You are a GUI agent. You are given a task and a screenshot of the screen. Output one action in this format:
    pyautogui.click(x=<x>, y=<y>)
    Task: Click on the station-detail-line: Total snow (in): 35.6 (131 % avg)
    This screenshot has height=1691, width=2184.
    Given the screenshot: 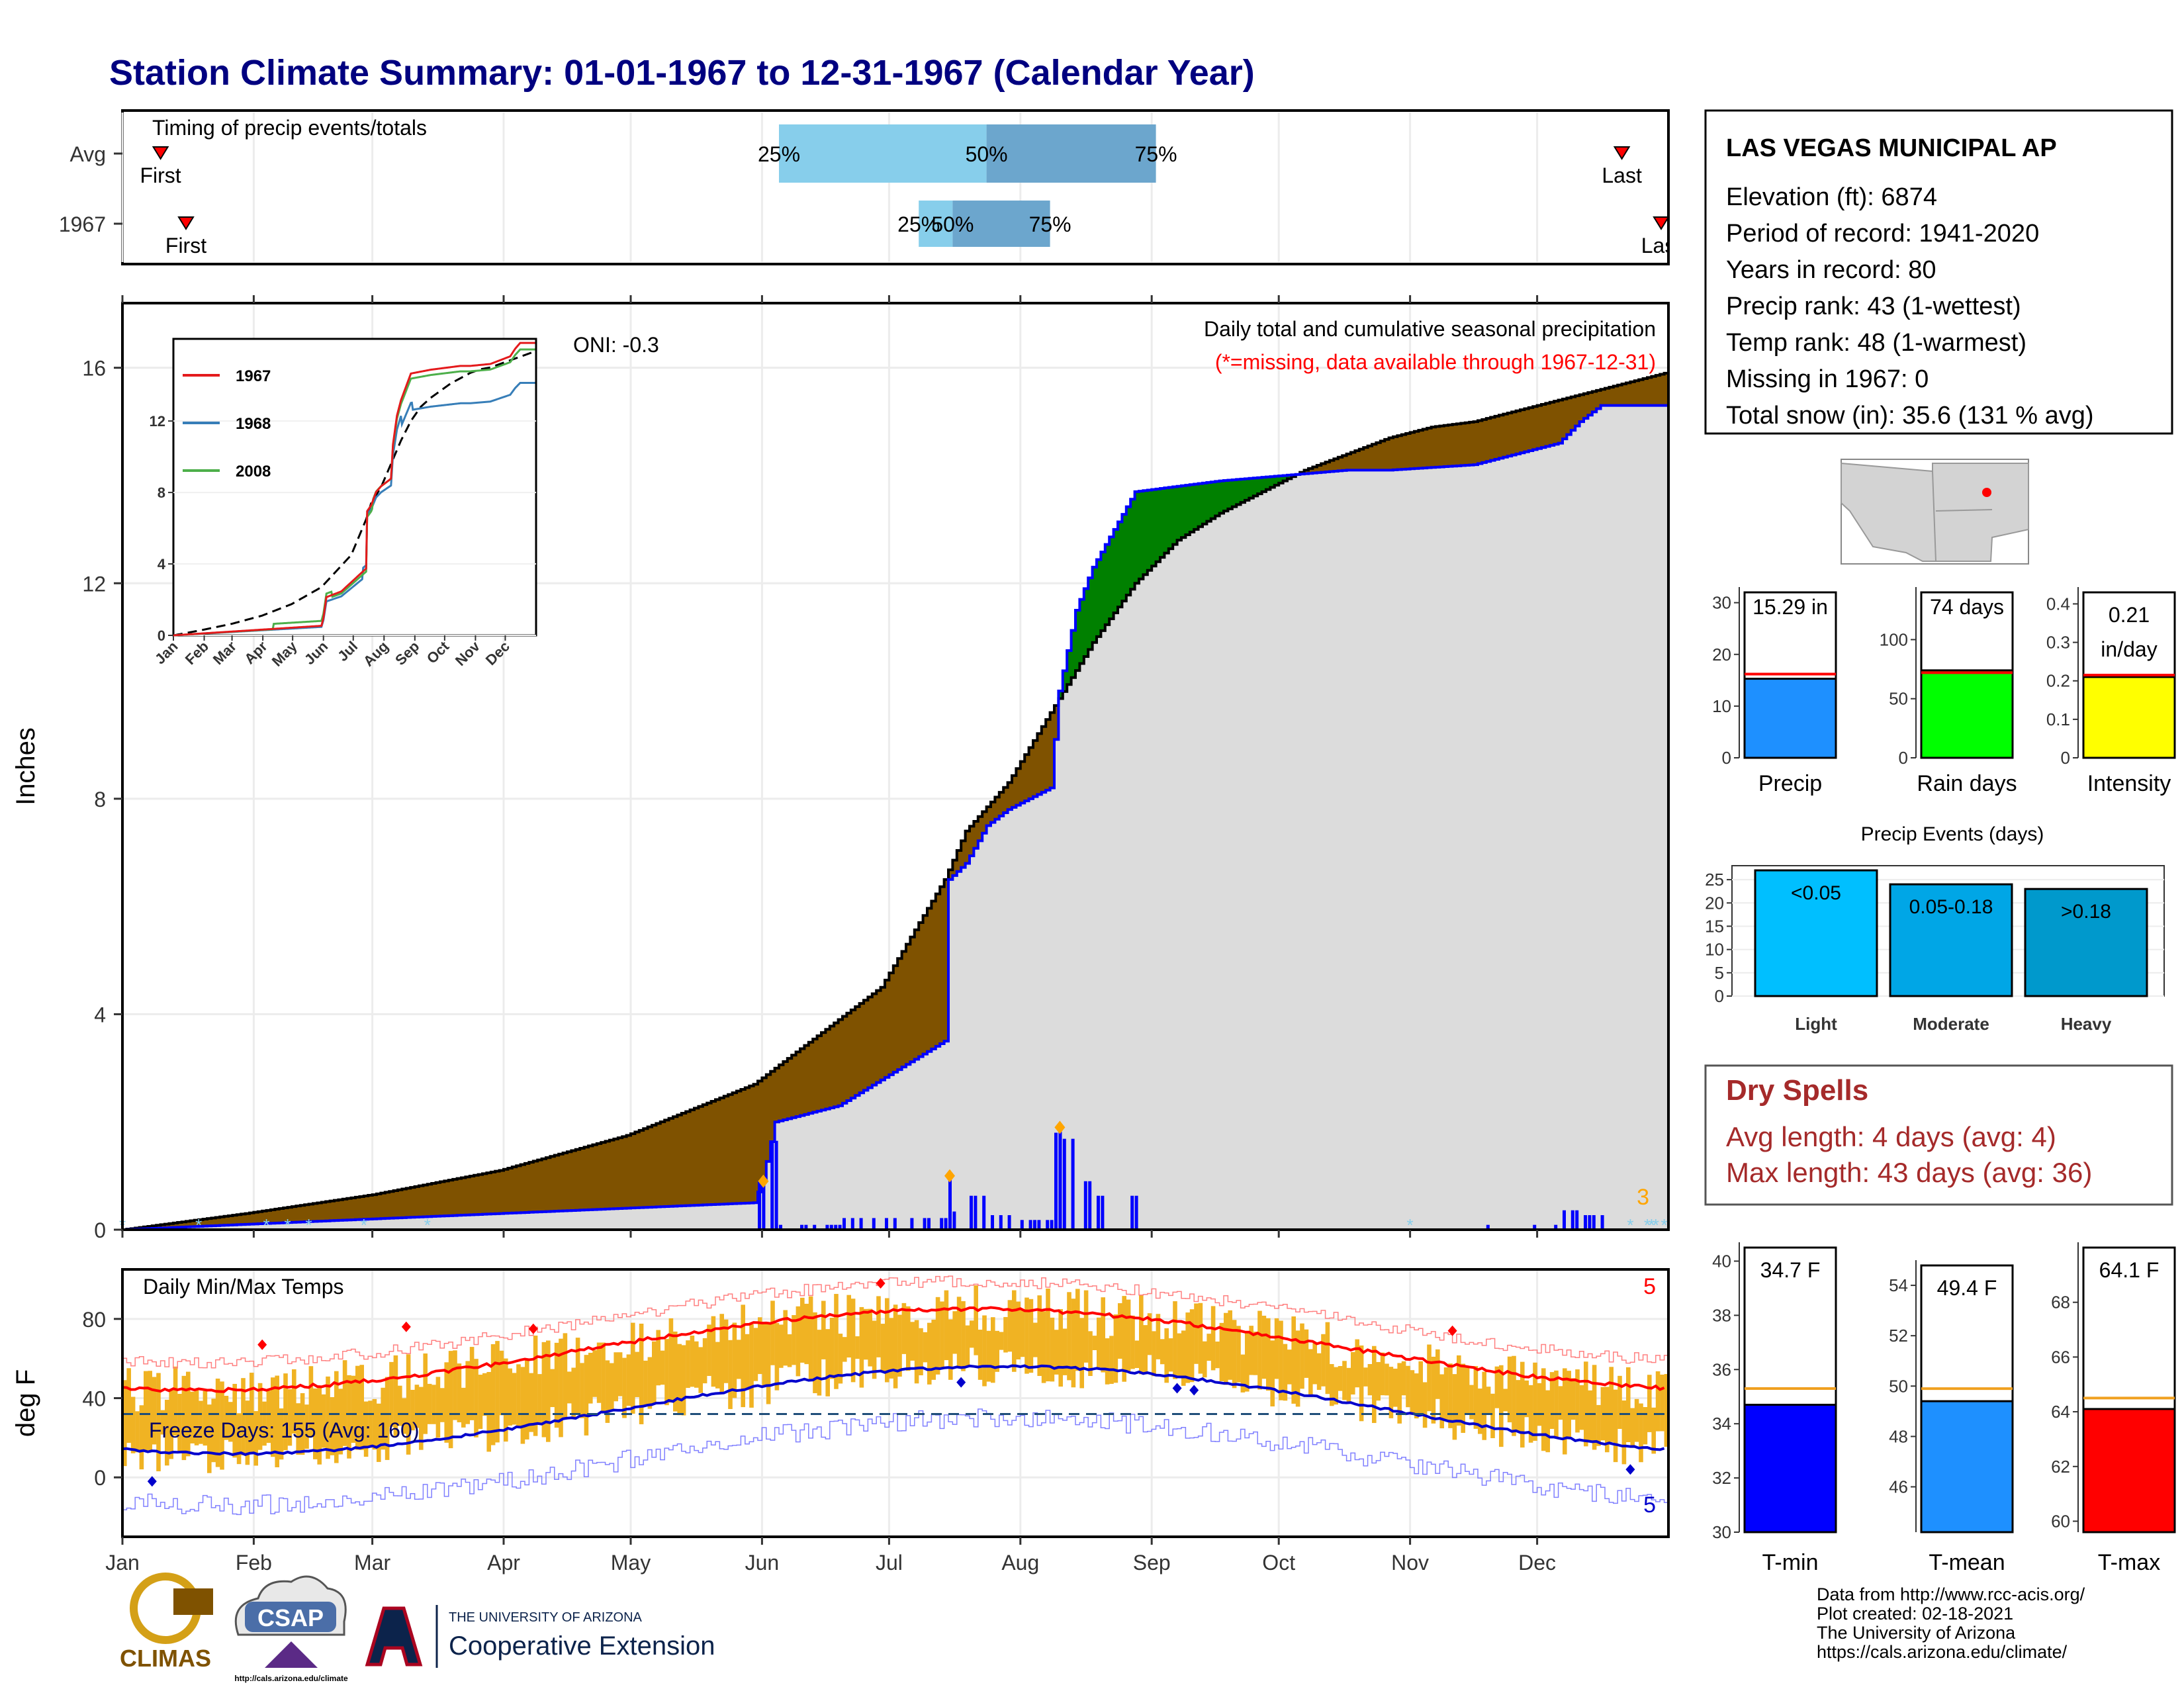 What is the action you would take?
    pyautogui.click(x=1910, y=416)
    